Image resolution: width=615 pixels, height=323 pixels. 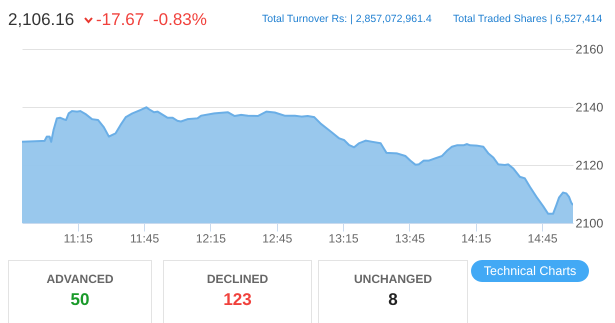 I want to click on text: ADVANCED, so click(x=80, y=279).